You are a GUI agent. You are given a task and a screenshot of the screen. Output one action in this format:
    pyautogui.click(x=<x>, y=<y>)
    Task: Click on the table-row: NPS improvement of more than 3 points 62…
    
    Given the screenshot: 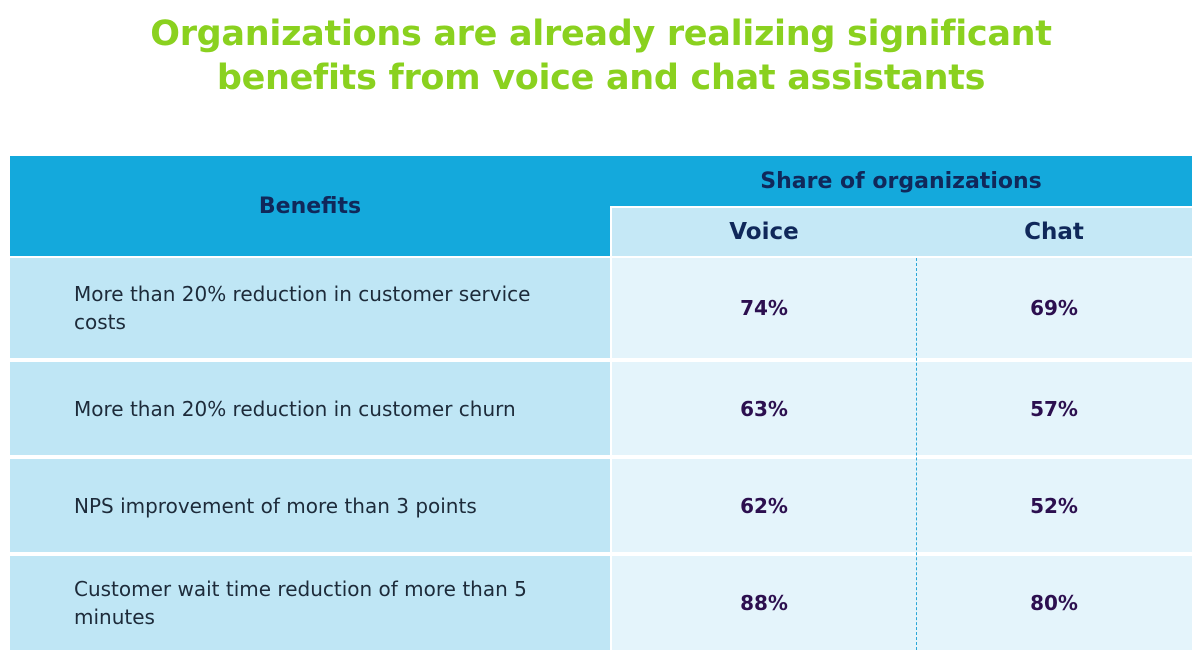 What is the action you would take?
    pyautogui.click(x=601, y=505)
    